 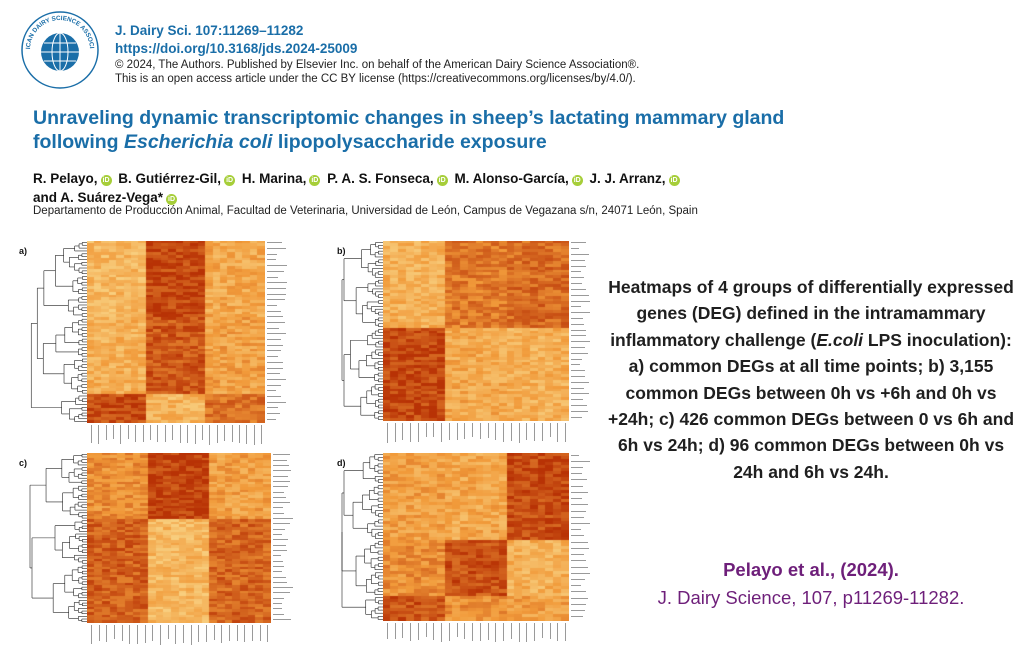 What do you see at coordinates (236, 48) in the screenshot?
I see `doi-link: https://doi.org/10.3168/jds.2024-25009` at bounding box center [236, 48].